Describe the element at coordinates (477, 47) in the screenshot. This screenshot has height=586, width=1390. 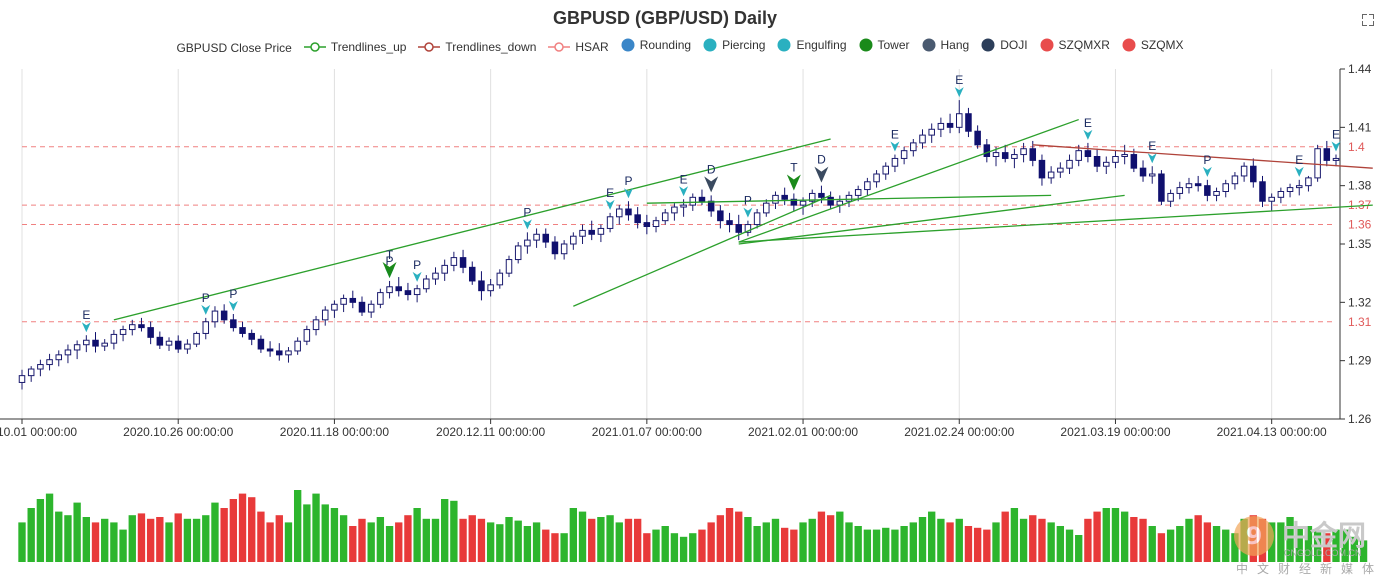
I see `legend-item-trendlines-down: Trendlines_down` at that location.